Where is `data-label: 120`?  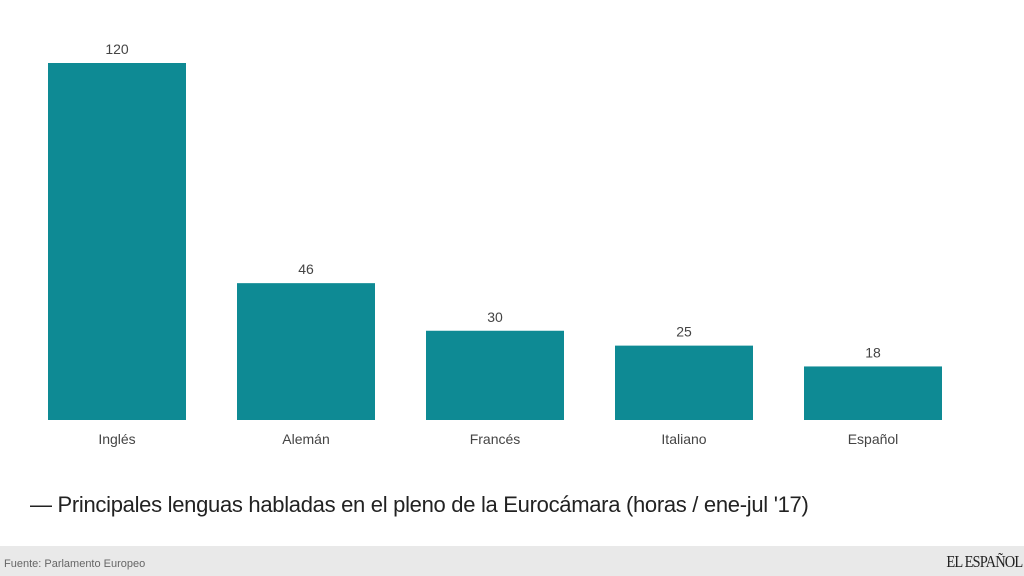 data-label: 120 is located at coordinates (117, 49).